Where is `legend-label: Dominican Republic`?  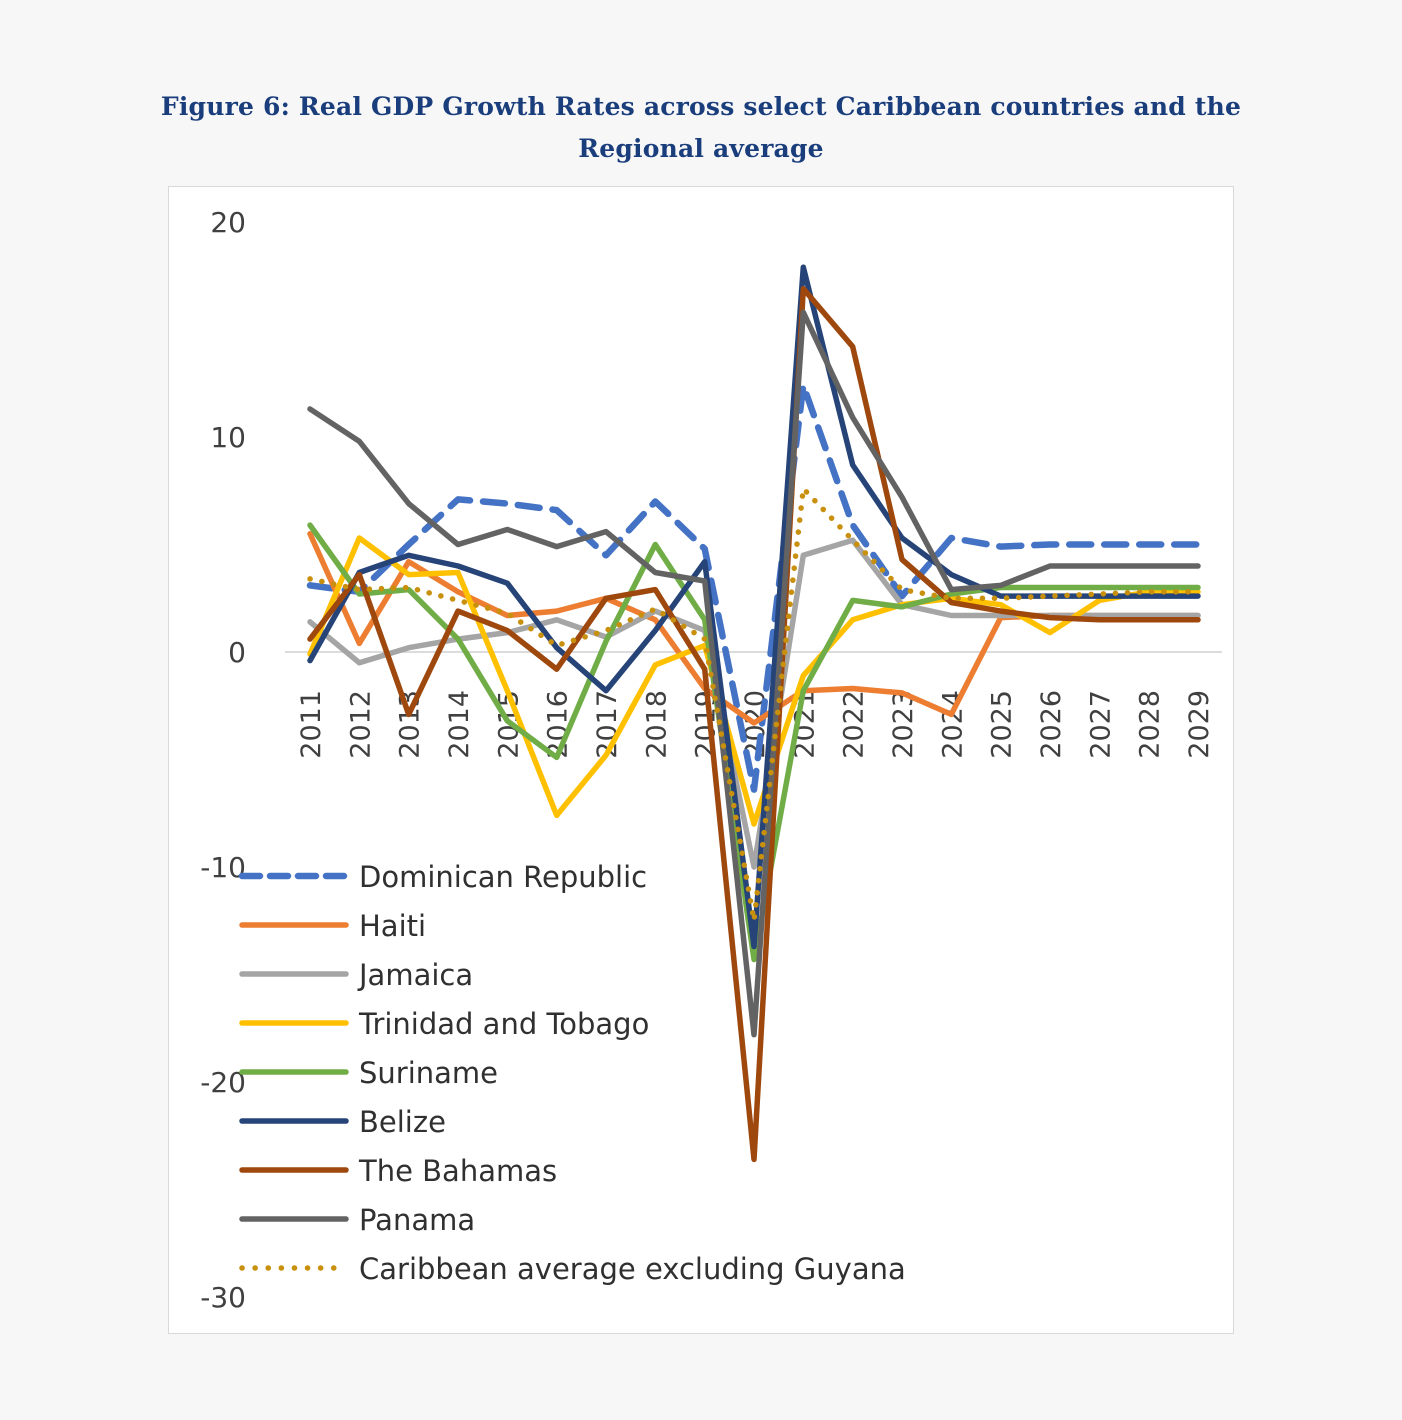
legend-label: Dominican Republic is located at coordinates (503, 877).